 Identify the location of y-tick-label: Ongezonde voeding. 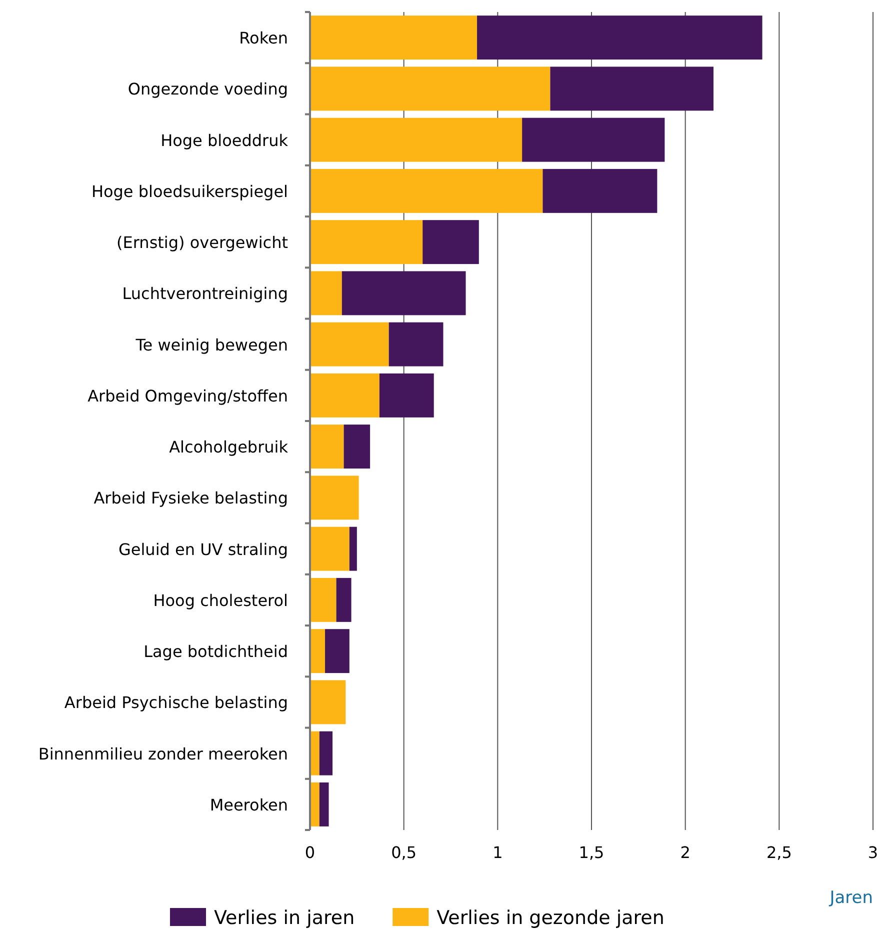
(208, 88).